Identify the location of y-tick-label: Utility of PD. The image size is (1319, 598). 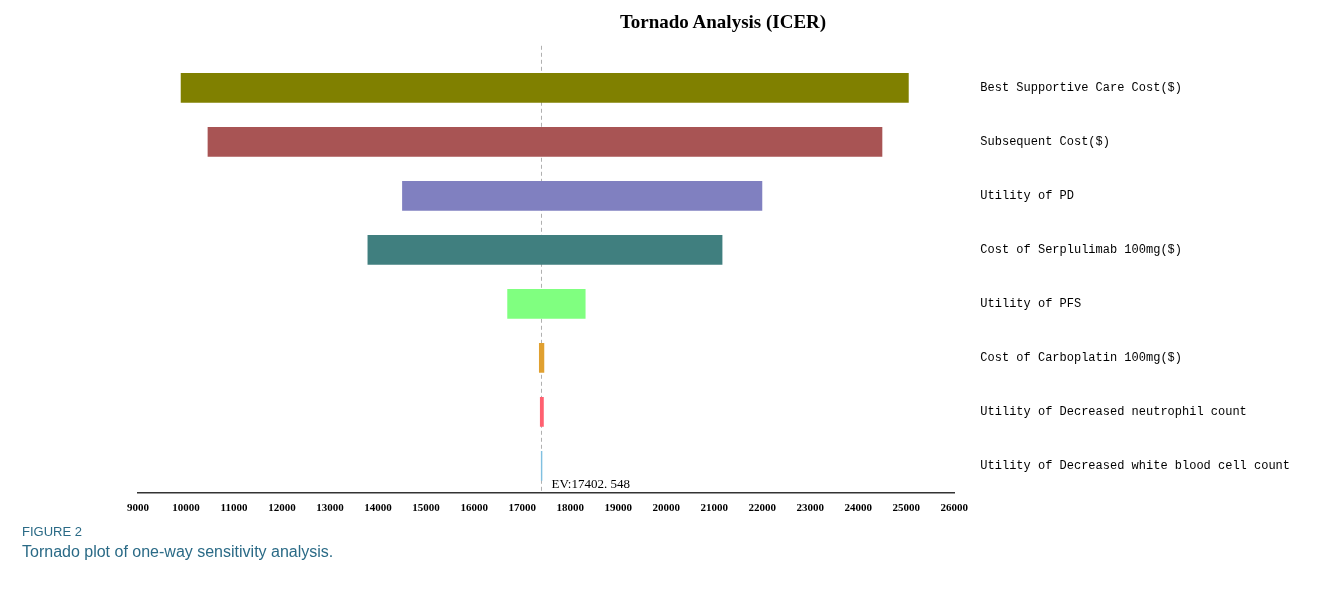
(1027, 195).